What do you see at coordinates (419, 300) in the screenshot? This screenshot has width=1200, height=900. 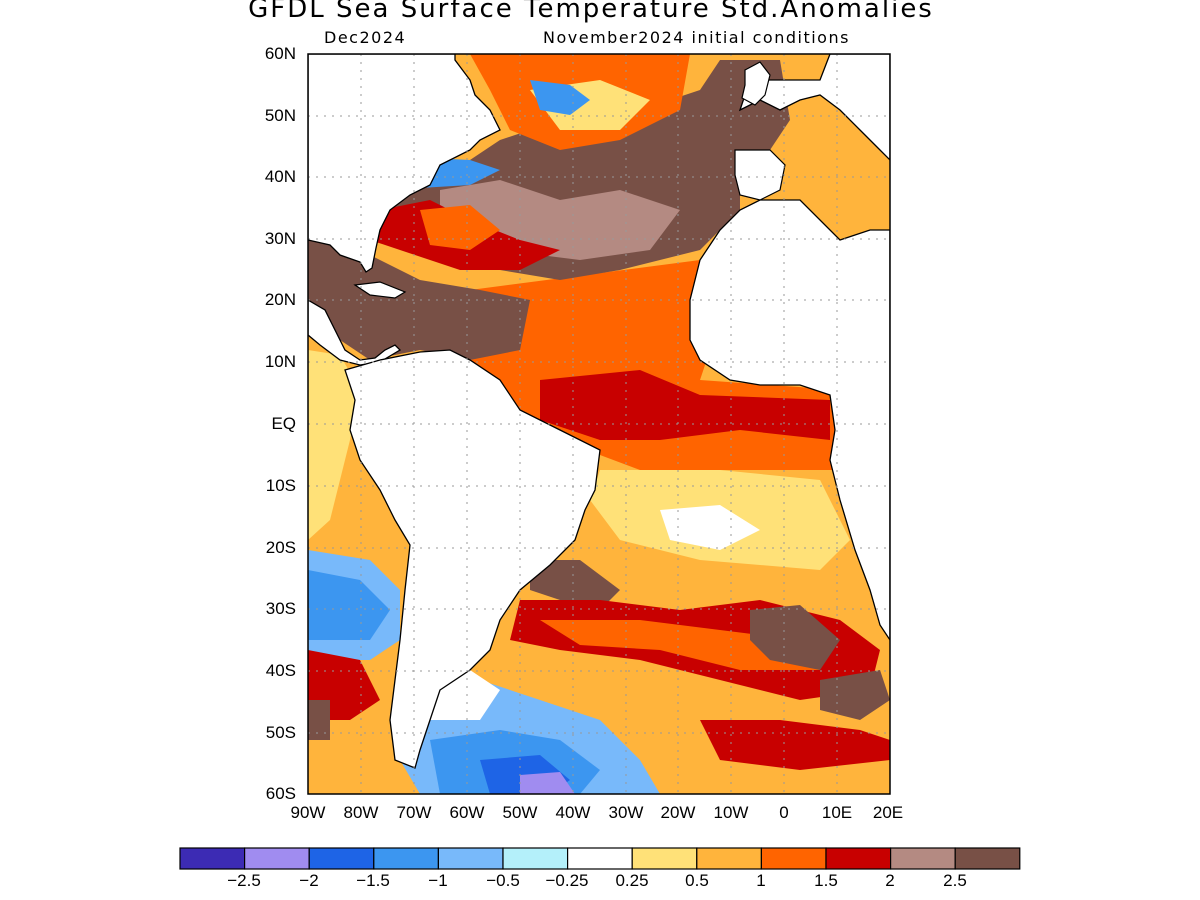 I see `caribbean-anomaly` at bounding box center [419, 300].